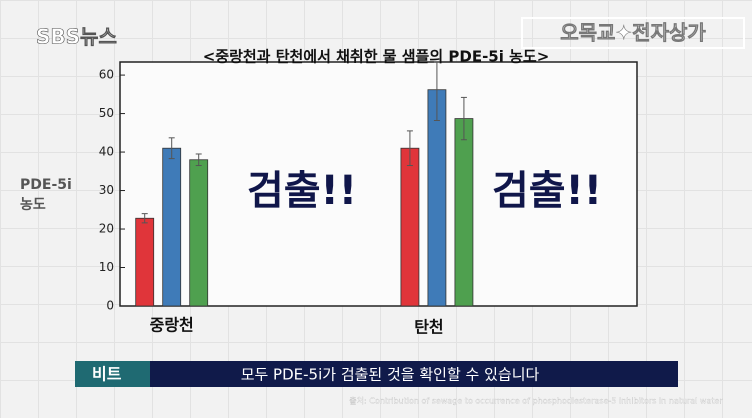 This screenshot has width=752, height=418. Describe the element at coordinates (110, 306) in the screenshot. I see `y-tick-label: 0` at that location.